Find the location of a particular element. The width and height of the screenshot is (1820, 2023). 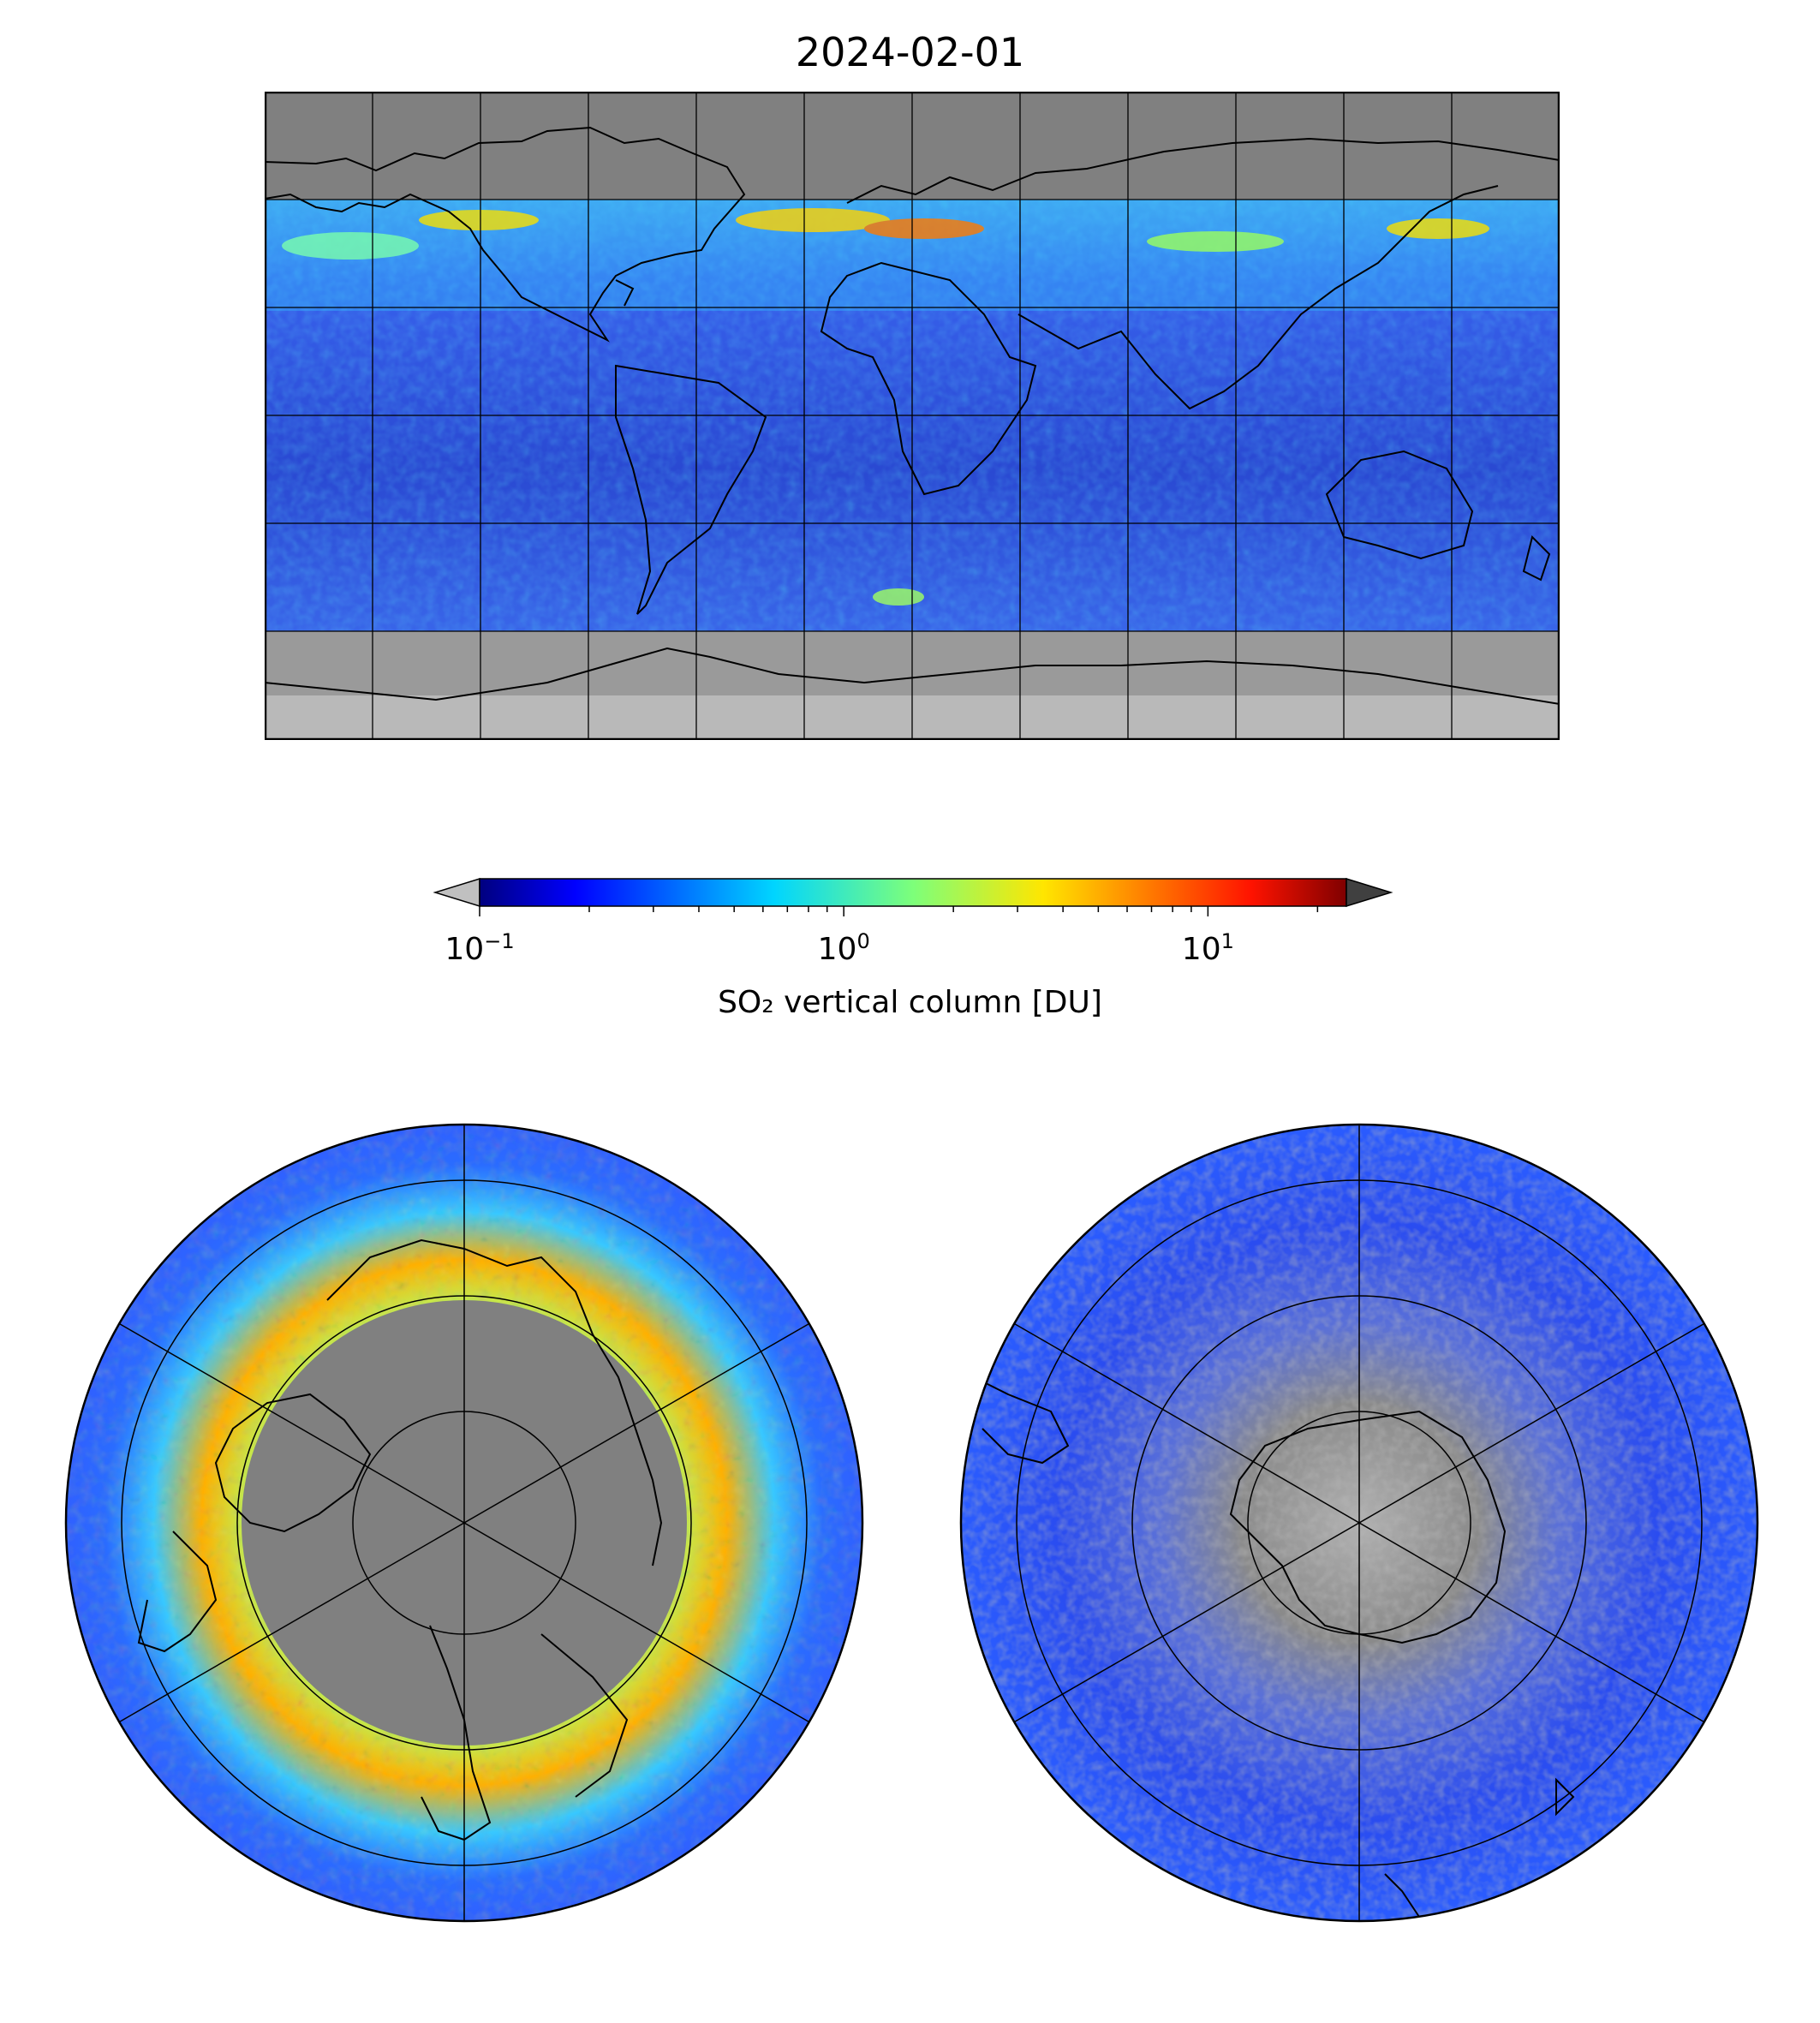

colorbar-over-extension is located at coordinates (1369, 892).